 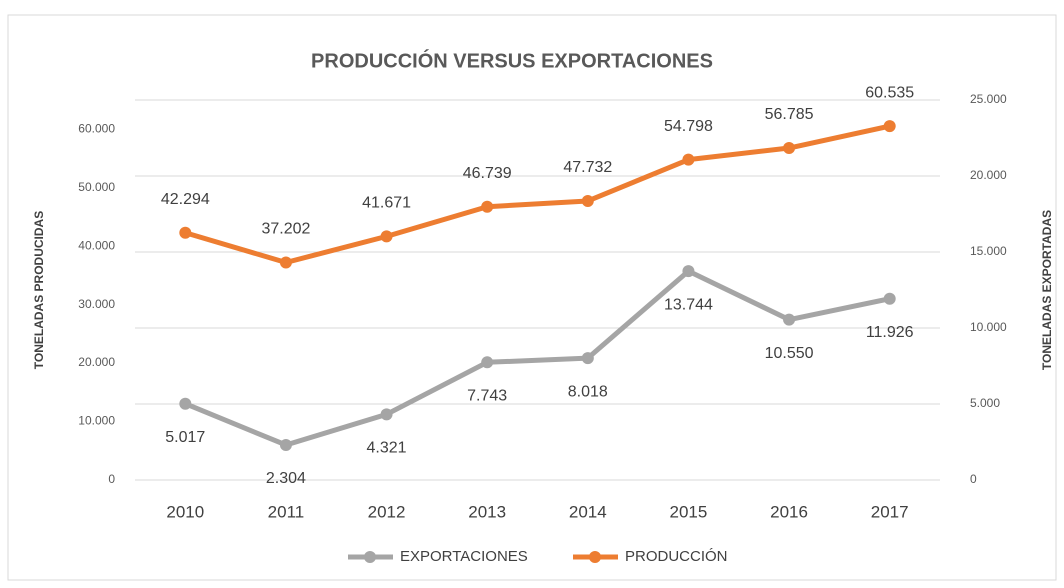 I want to click on data-label: 54.798, so click(x=688, y=126).